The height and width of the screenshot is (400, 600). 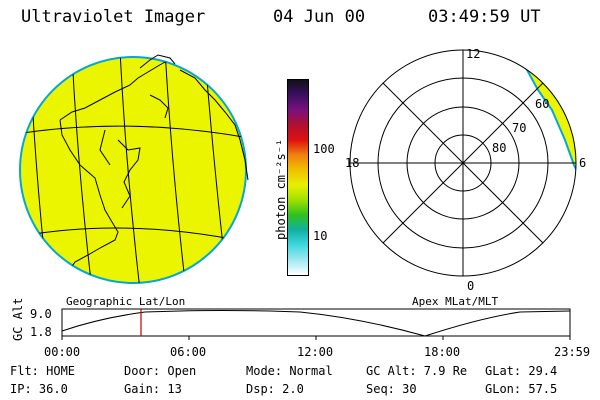 I want to click on timeline-x-label: 06:00, so click(x=188, y=352).